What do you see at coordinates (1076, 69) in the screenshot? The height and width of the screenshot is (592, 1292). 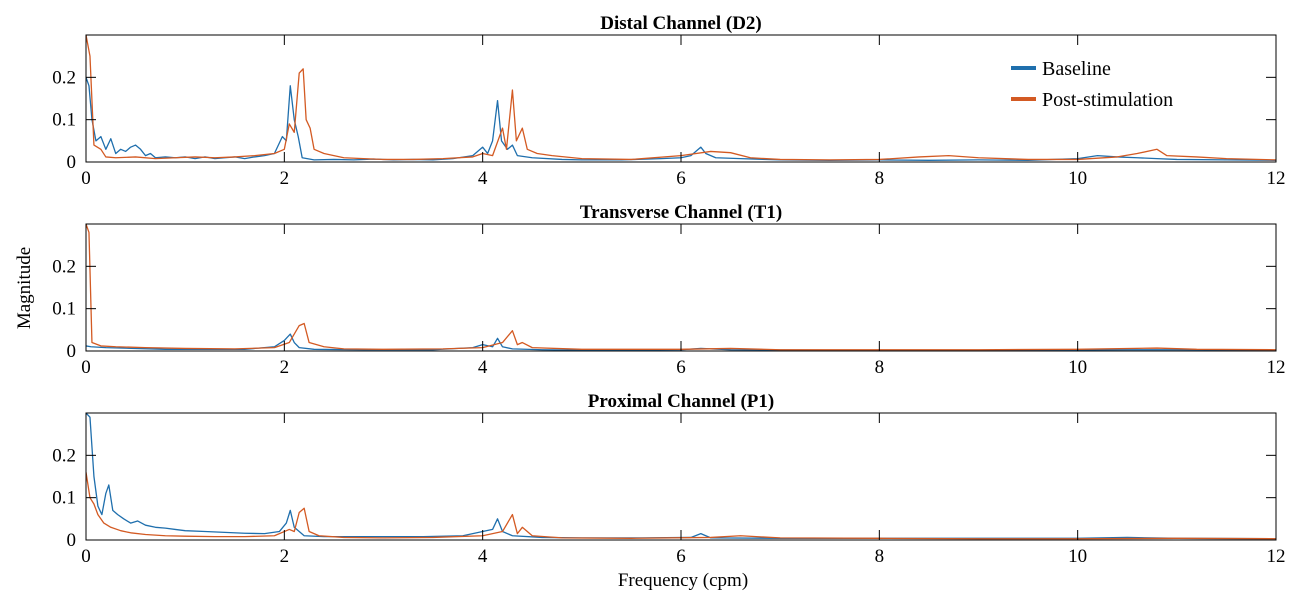 I see `legend-label: Baseline` at bounding box center [1076, 69].